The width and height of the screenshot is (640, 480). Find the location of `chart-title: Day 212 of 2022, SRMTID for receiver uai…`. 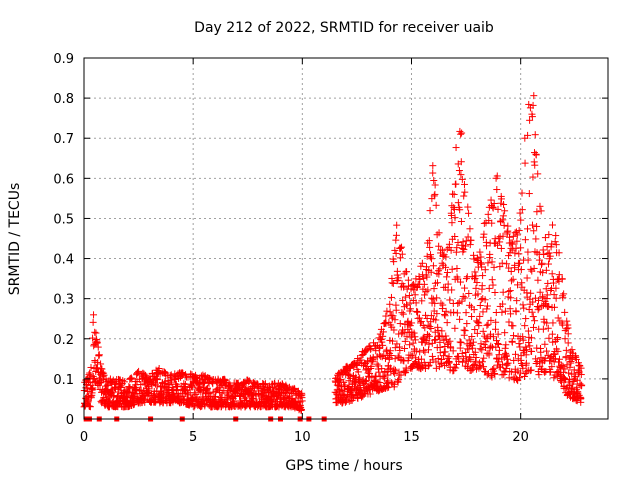

chart-title: Day 212 of 2022, SRMTID for receiver uai… is located at coordinates (344, 28).